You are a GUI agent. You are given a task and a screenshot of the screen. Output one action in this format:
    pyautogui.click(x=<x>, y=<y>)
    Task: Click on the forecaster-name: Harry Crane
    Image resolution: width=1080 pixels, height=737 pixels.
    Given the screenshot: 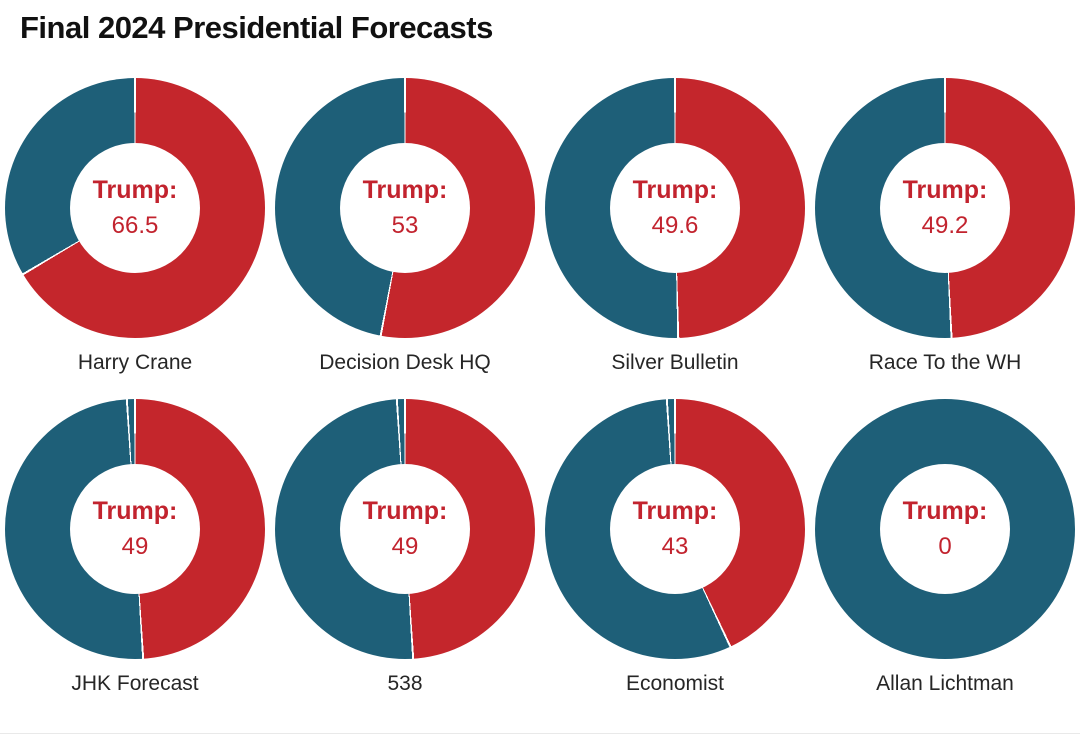 What is the action you would take?
    pyautogui.click(x=135, y=362)
    